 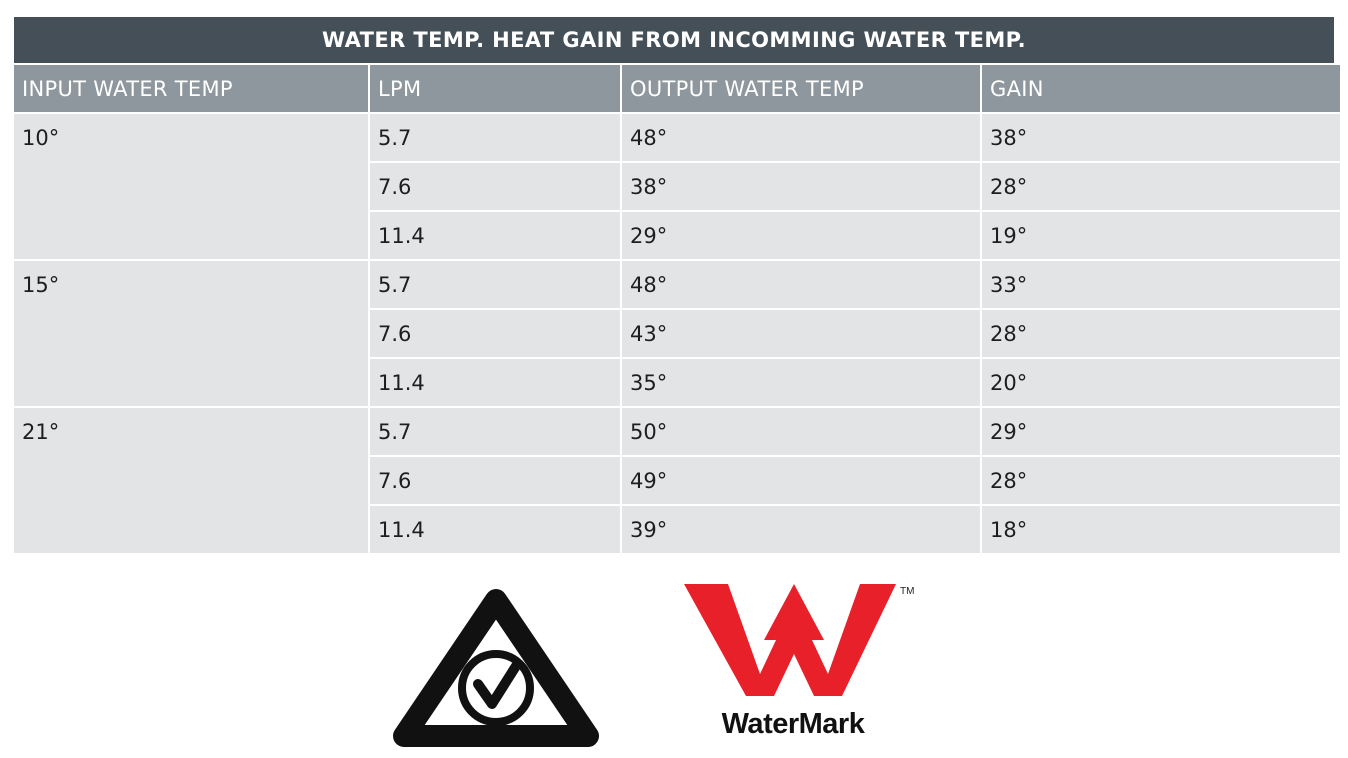 What do you see at coordinates (801, 235) in the screenshot?
I see `output-temp-cell: 29°` at bounding box center [801, 235].